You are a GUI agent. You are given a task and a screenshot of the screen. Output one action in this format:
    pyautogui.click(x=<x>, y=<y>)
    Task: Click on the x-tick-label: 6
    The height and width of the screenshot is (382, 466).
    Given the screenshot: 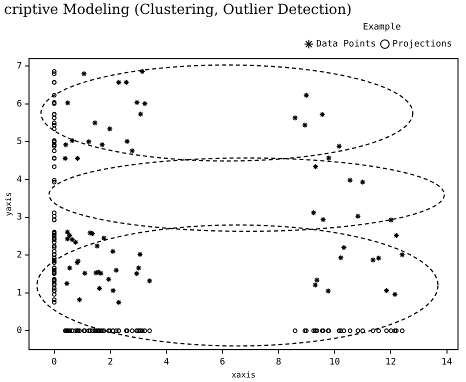 What is the action you would take?
    pyautogui.click(x=223, y=362)
    